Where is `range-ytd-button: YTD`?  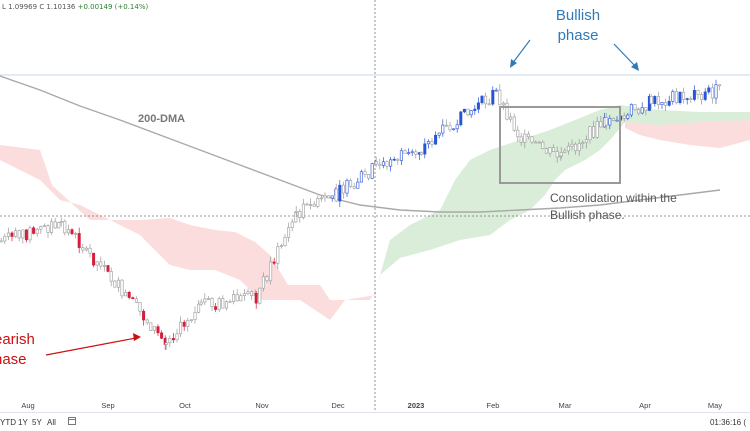
range-ytd-button: YTD is located at coordinates (8, 422).